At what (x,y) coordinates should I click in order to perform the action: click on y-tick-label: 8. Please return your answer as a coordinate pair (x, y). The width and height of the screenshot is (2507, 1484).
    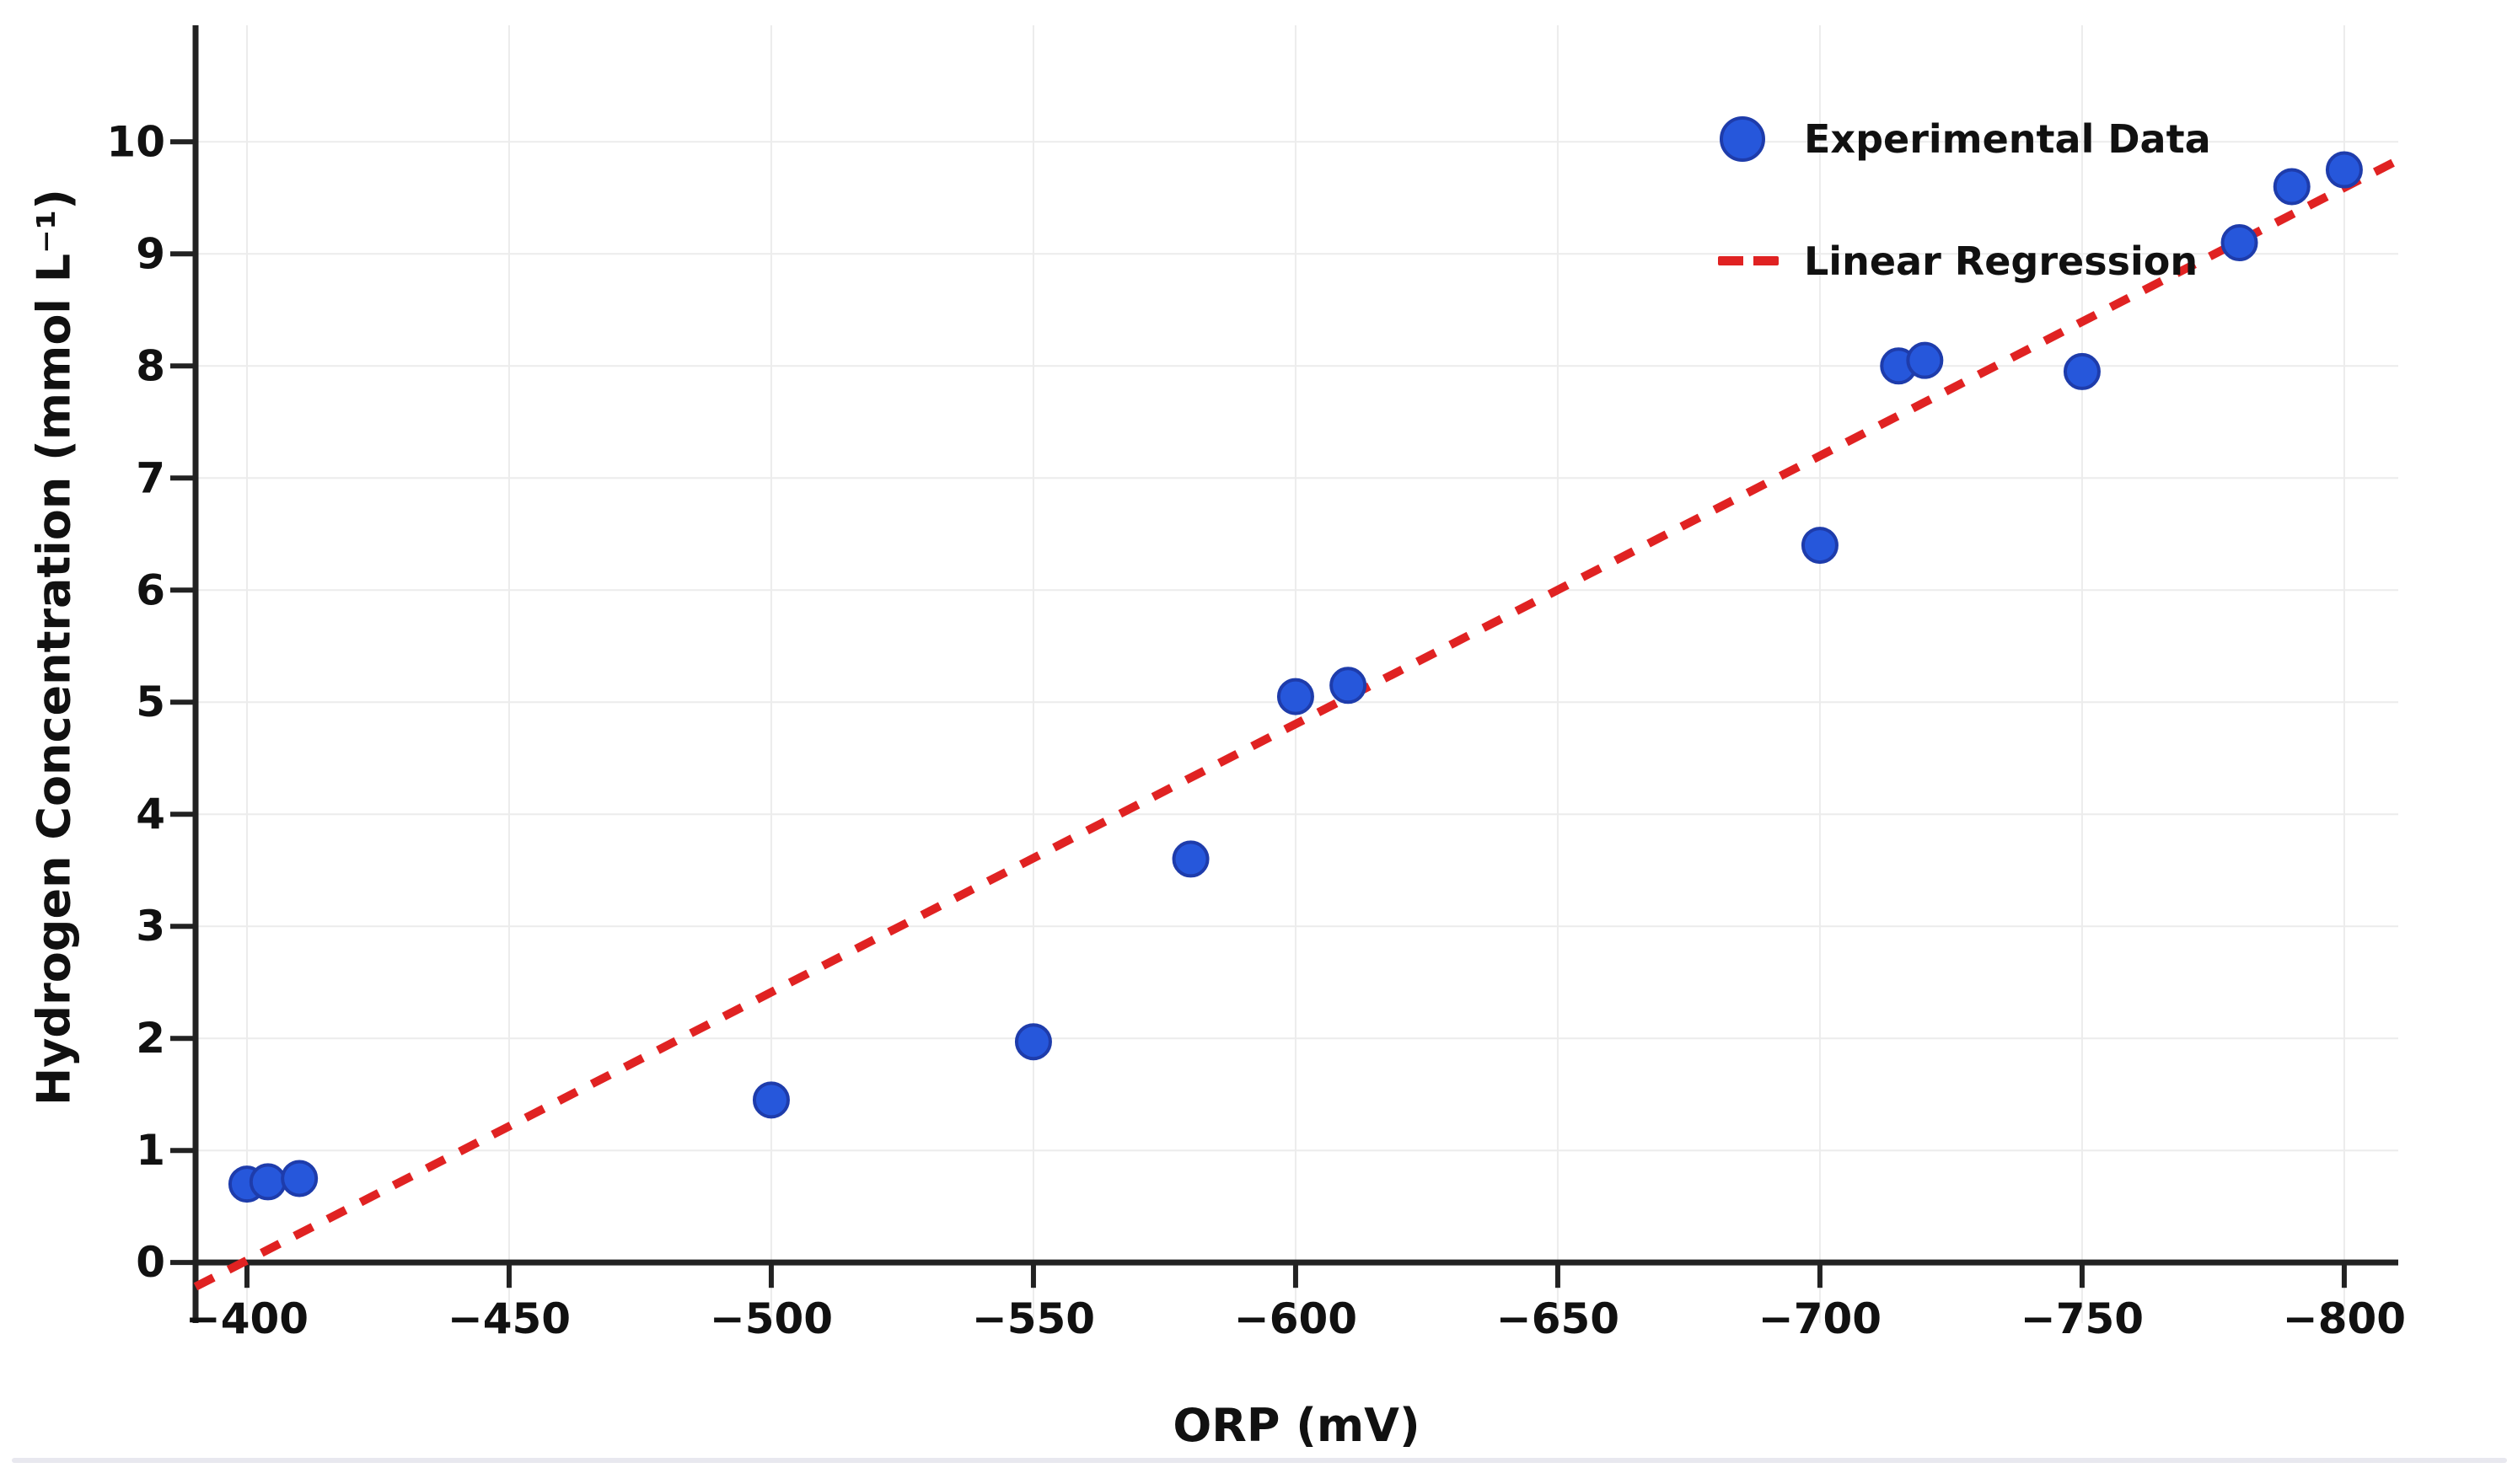
    Looking at the image, I should click on (150, 365).